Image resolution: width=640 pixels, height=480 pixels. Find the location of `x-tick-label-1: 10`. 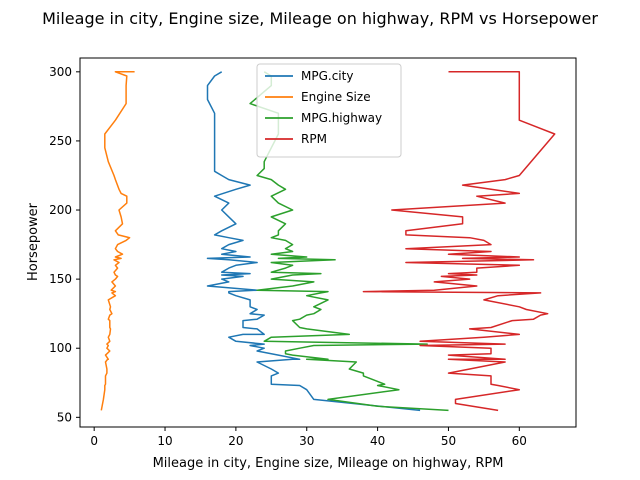

x-tick-label-1: 10 is located at coordinates (164, 441).